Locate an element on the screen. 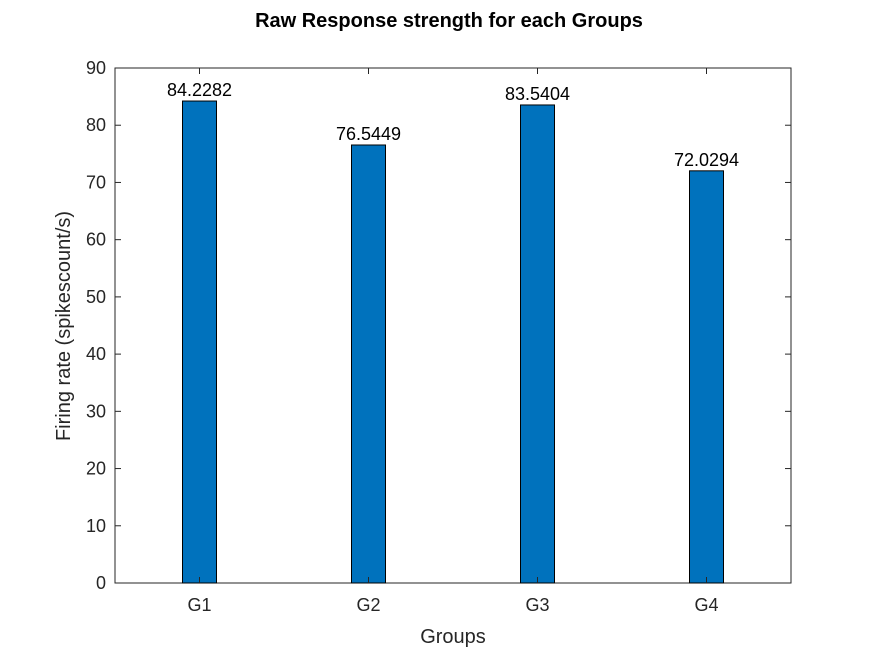 The image size is (875, 661). y-tick-label-40: 40 is located at coordinates (96, 354).